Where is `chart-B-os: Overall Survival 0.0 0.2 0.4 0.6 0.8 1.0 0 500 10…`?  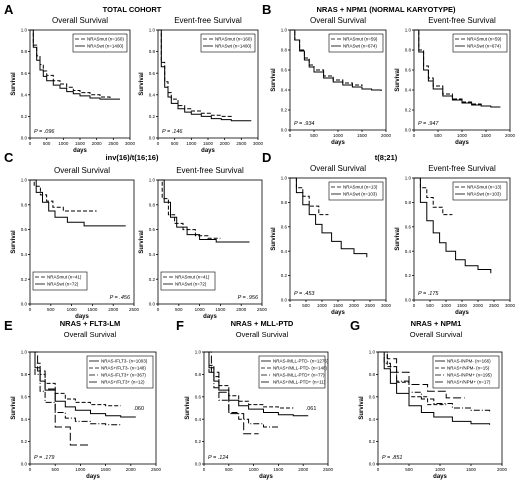 chart-B-os: Overall Survival 0.0 0.2 0.4 0.6 0.8 1.0 0 500 10… is located at coordinates (331, 81).